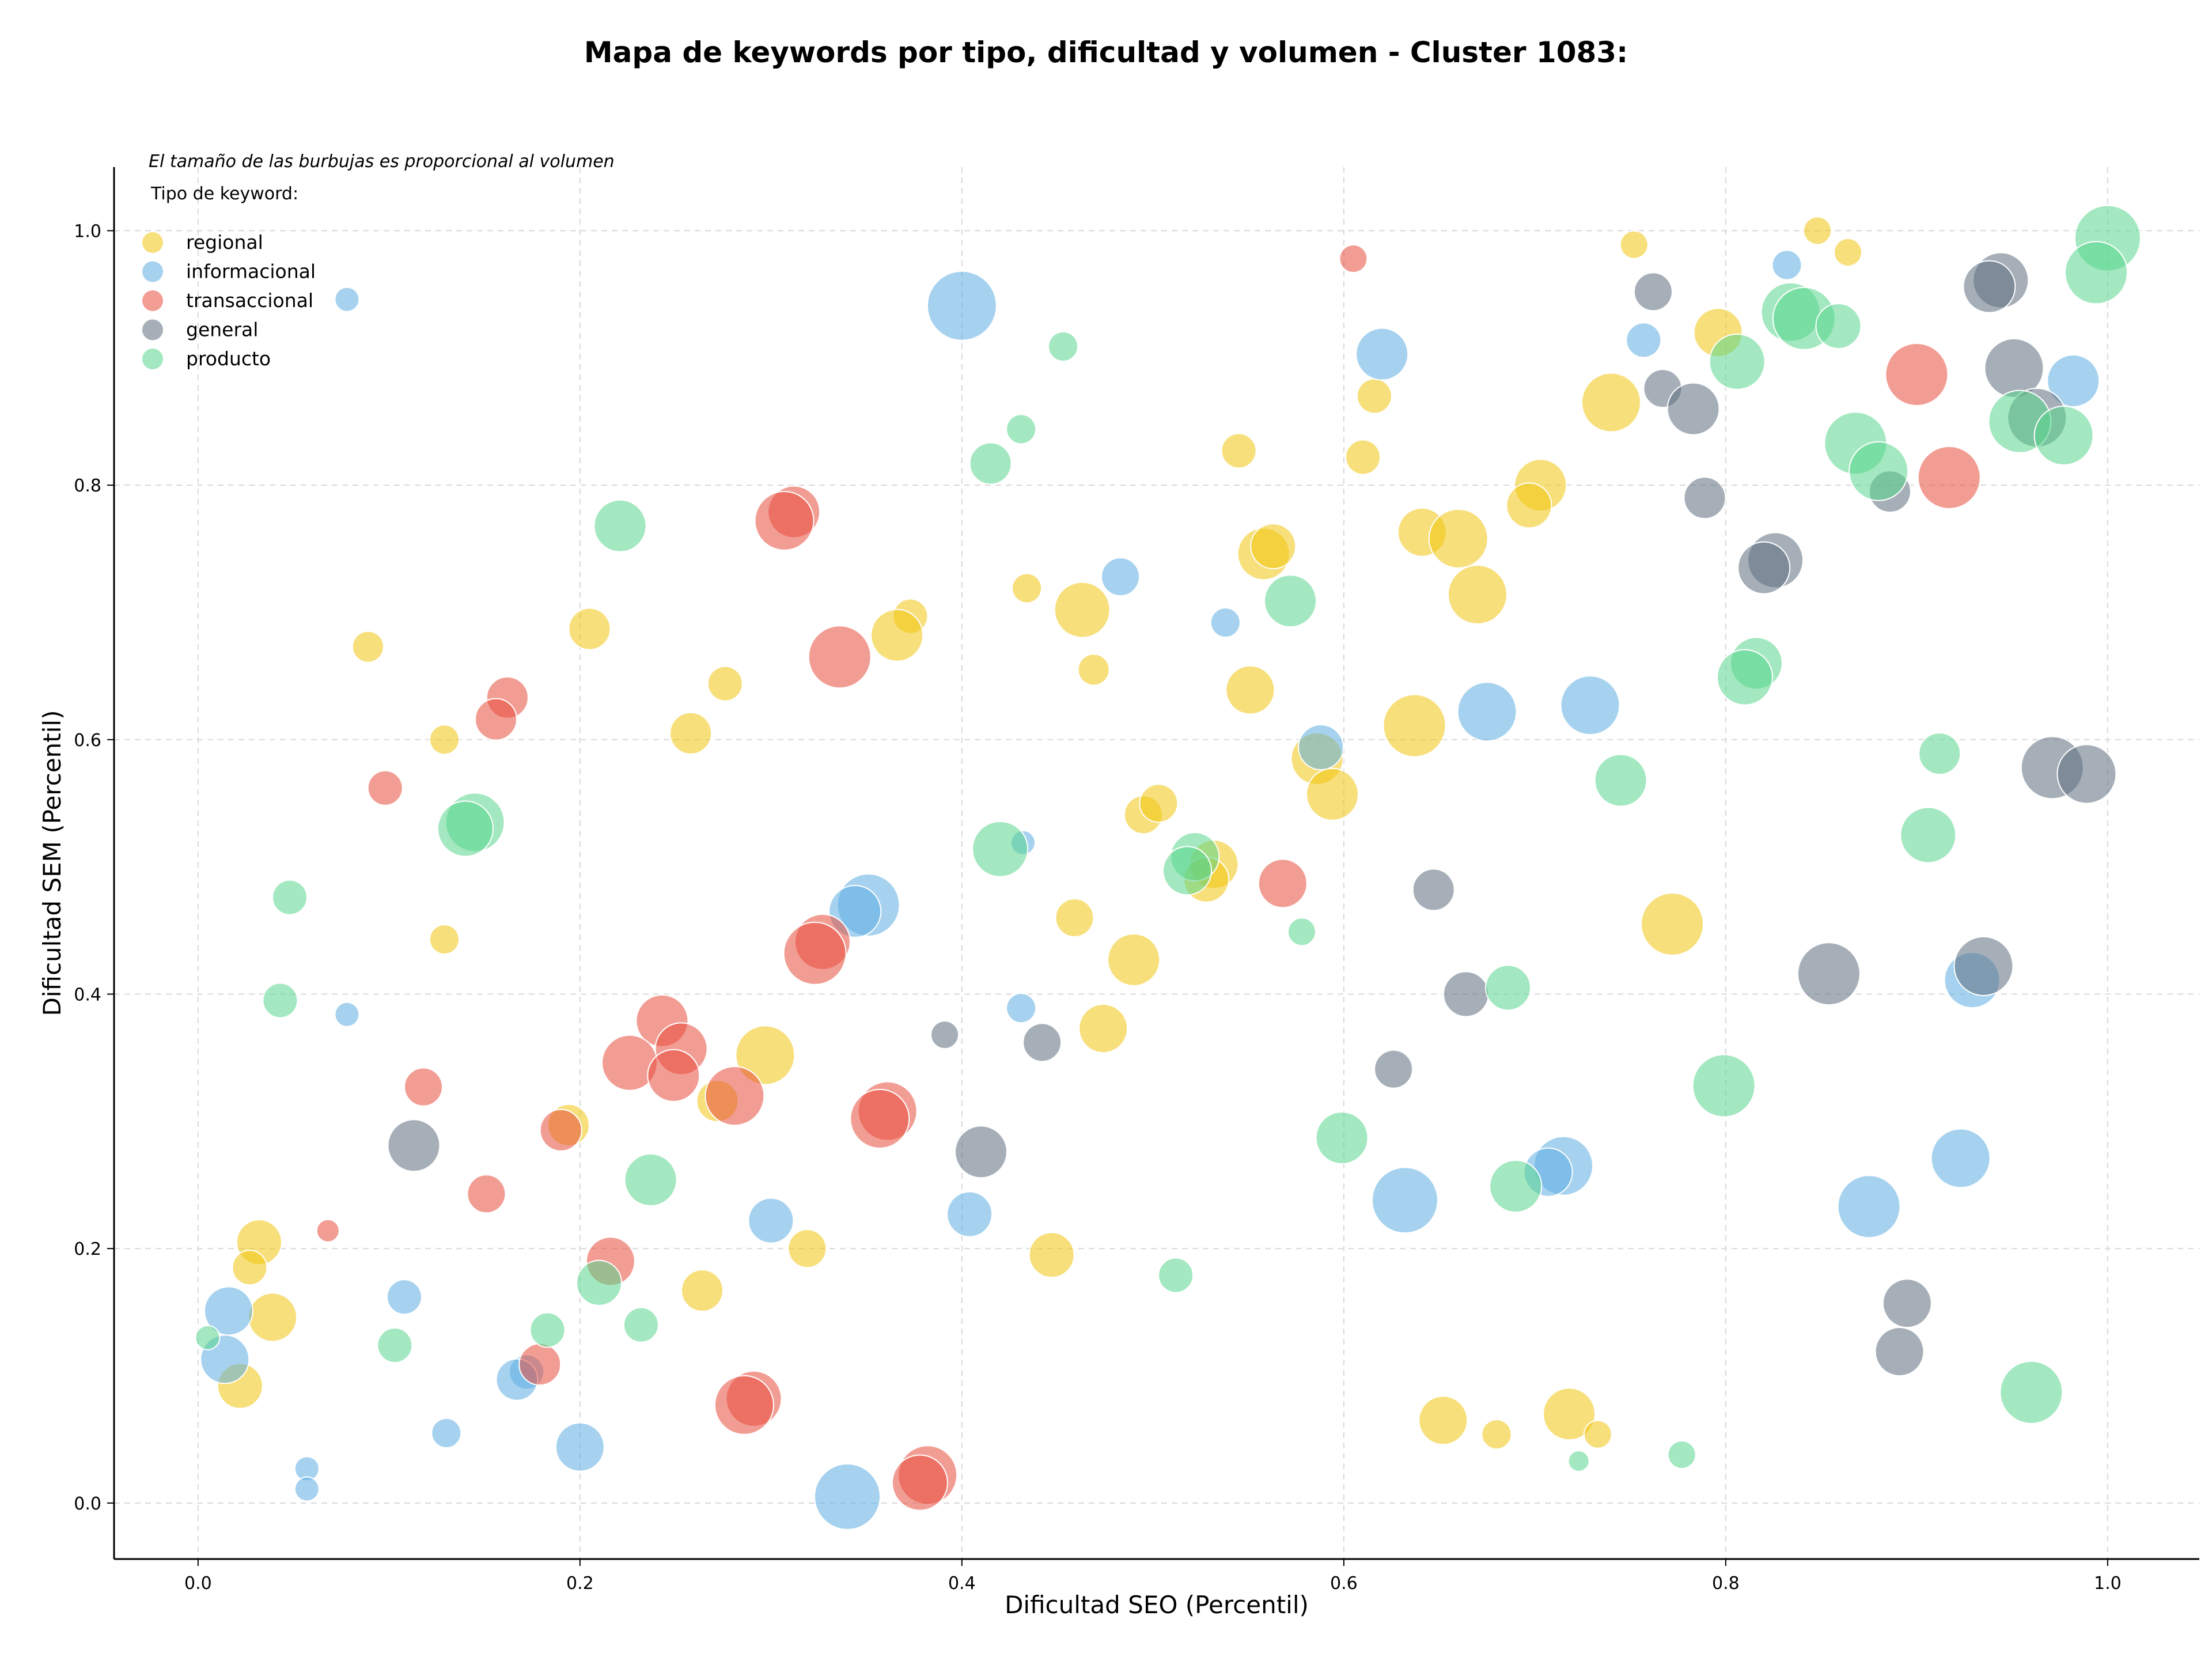  What do you see at coordinates (1344, 1583) in the screenshot?
I see `x-tick-label: 0.6` at bounding box center [1344, 1583].